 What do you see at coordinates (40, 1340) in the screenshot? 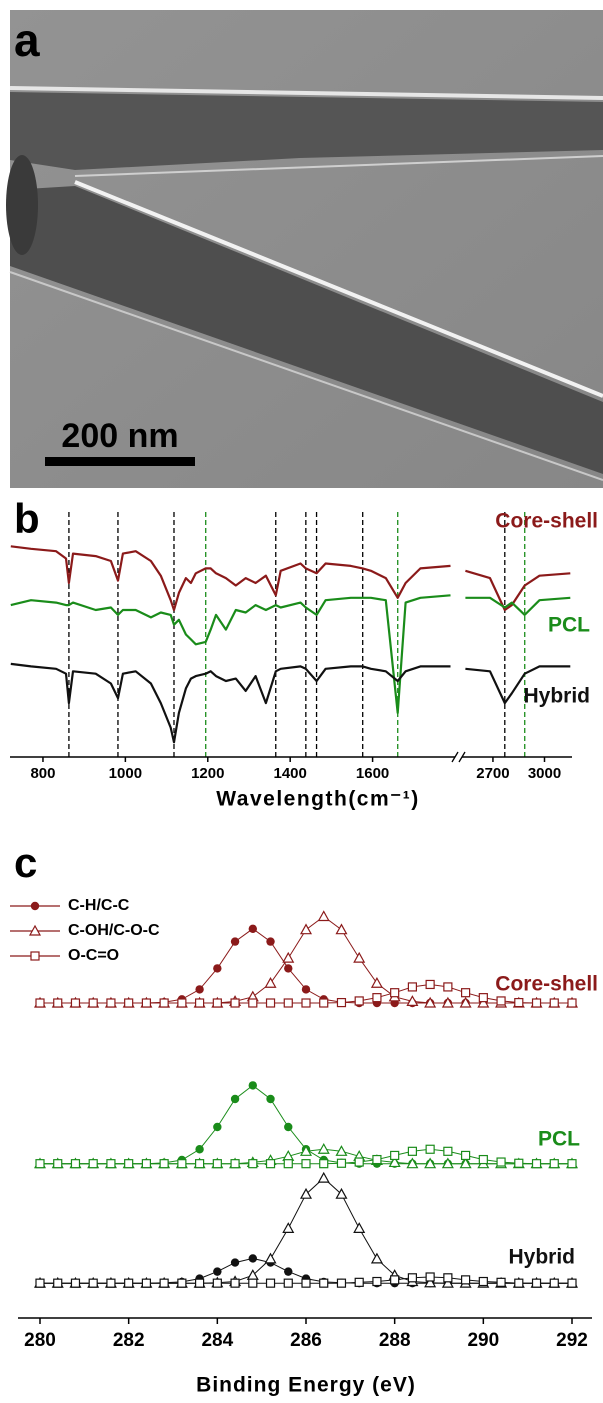
I see `x-tick-label: 280` at bounding box center [40, 1340].